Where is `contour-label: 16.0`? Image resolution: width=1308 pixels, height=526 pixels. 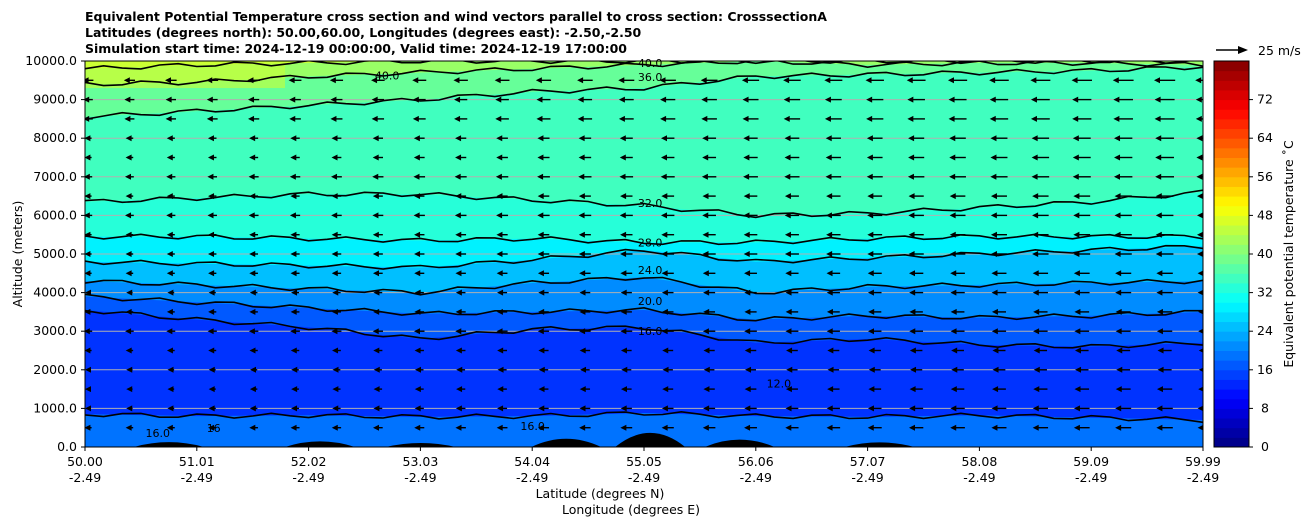
contour-label: 16.0 is located at coordinates (157, 433).